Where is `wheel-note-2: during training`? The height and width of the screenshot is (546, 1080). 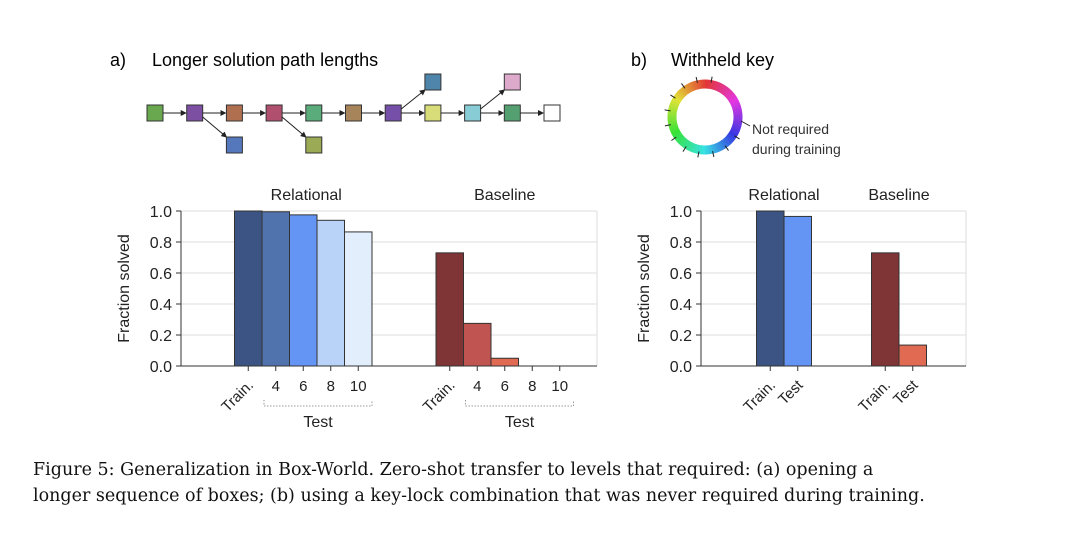 wheel-note-2: during training is located at coordinates (796, 149).